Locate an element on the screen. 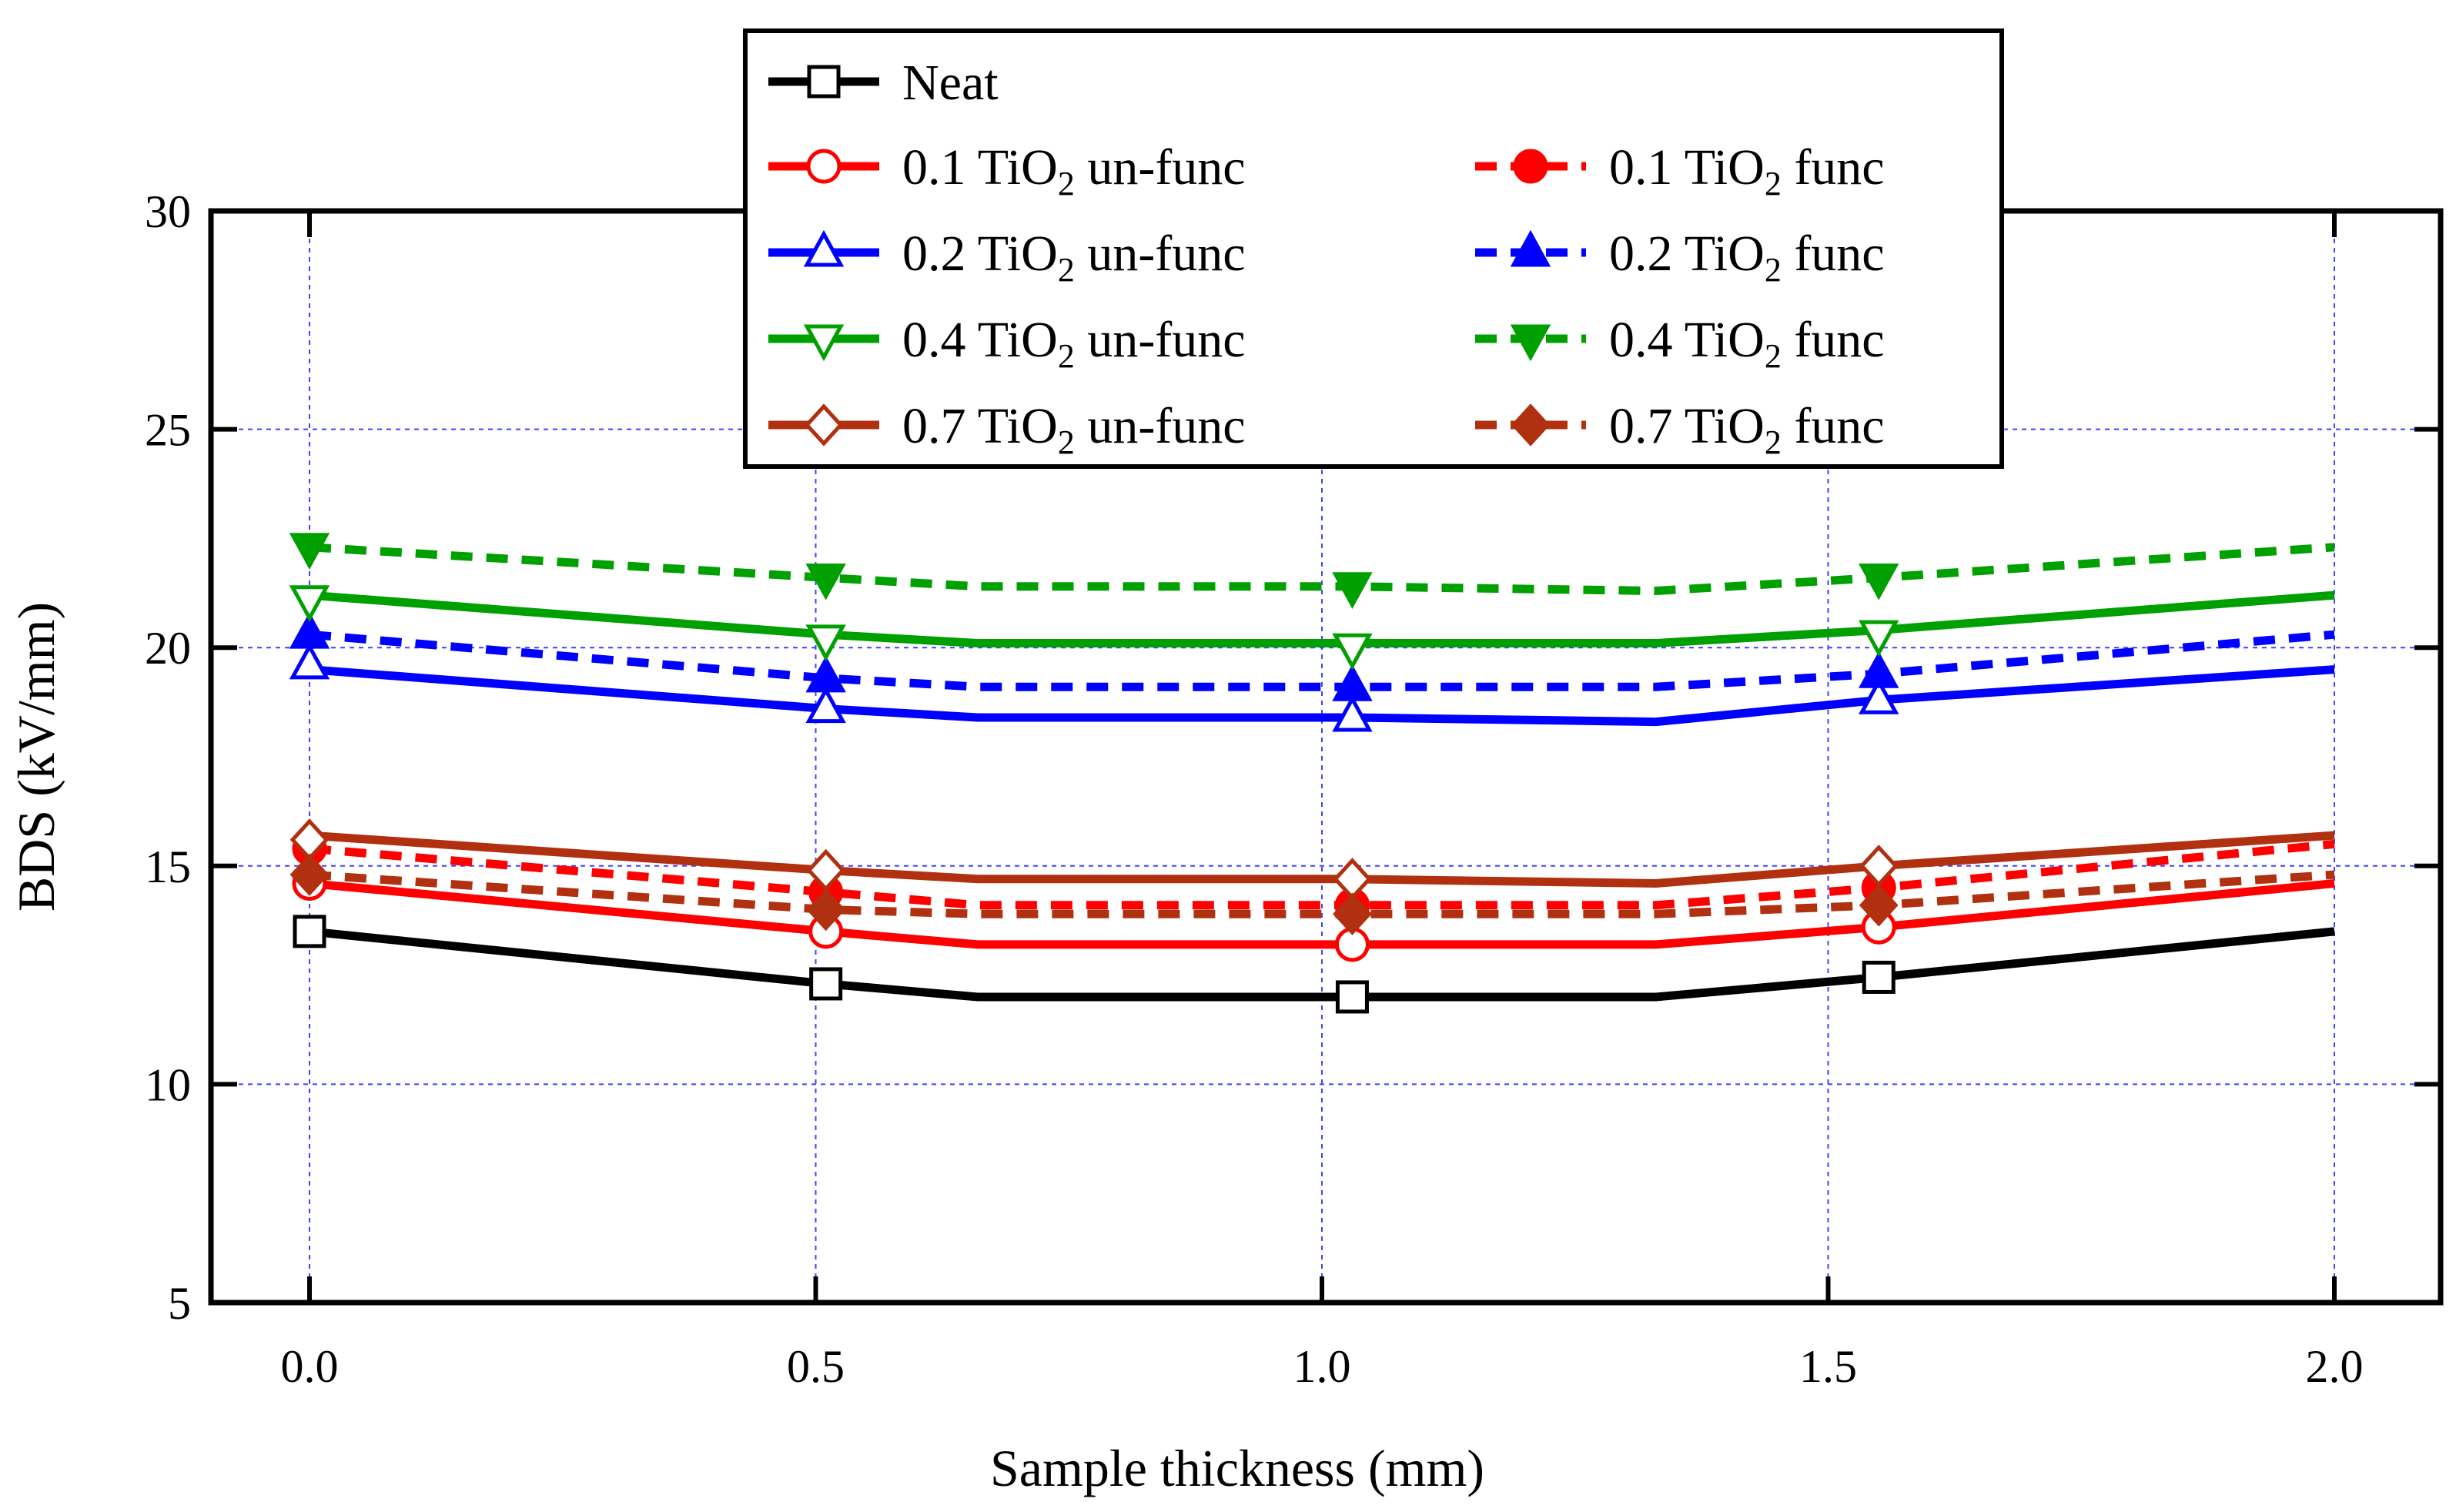 This screenshot has height=1512, width=2456. series-0-7-tio2-un-func is located at coordinates (1312, 859).